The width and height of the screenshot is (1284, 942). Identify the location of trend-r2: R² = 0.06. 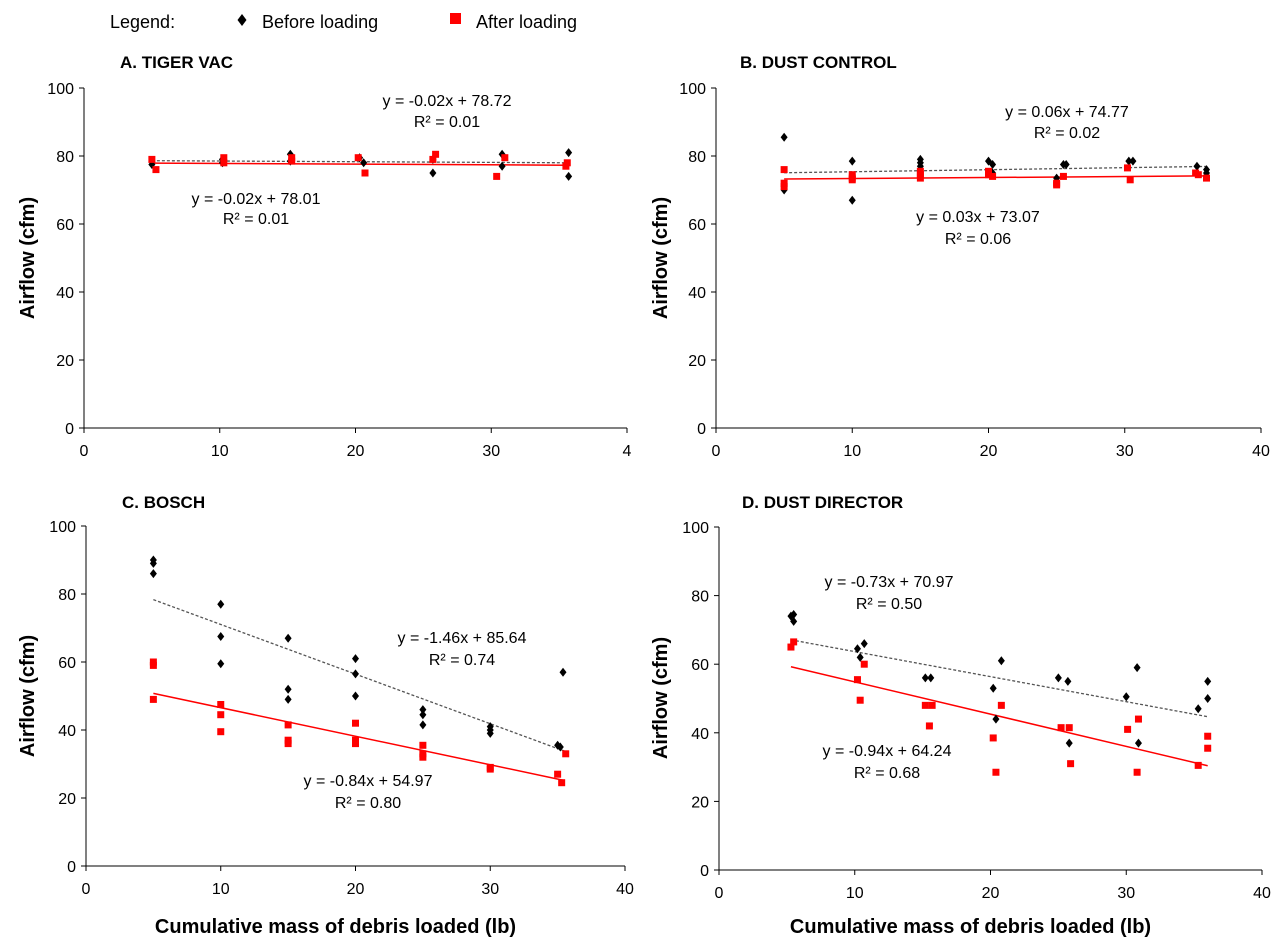
(978, 239).